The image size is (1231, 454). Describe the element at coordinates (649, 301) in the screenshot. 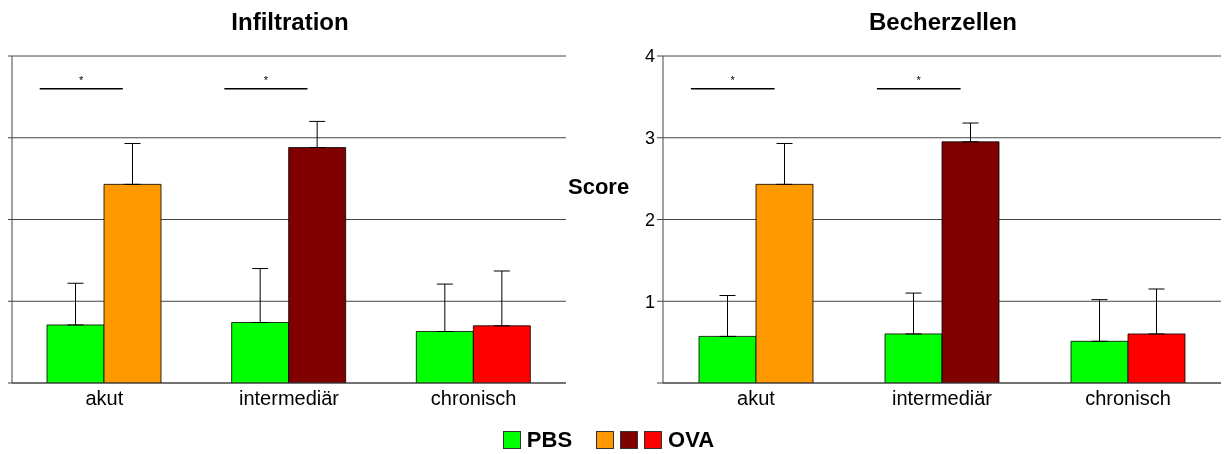

I see `y-tick-label: 1` at that location.